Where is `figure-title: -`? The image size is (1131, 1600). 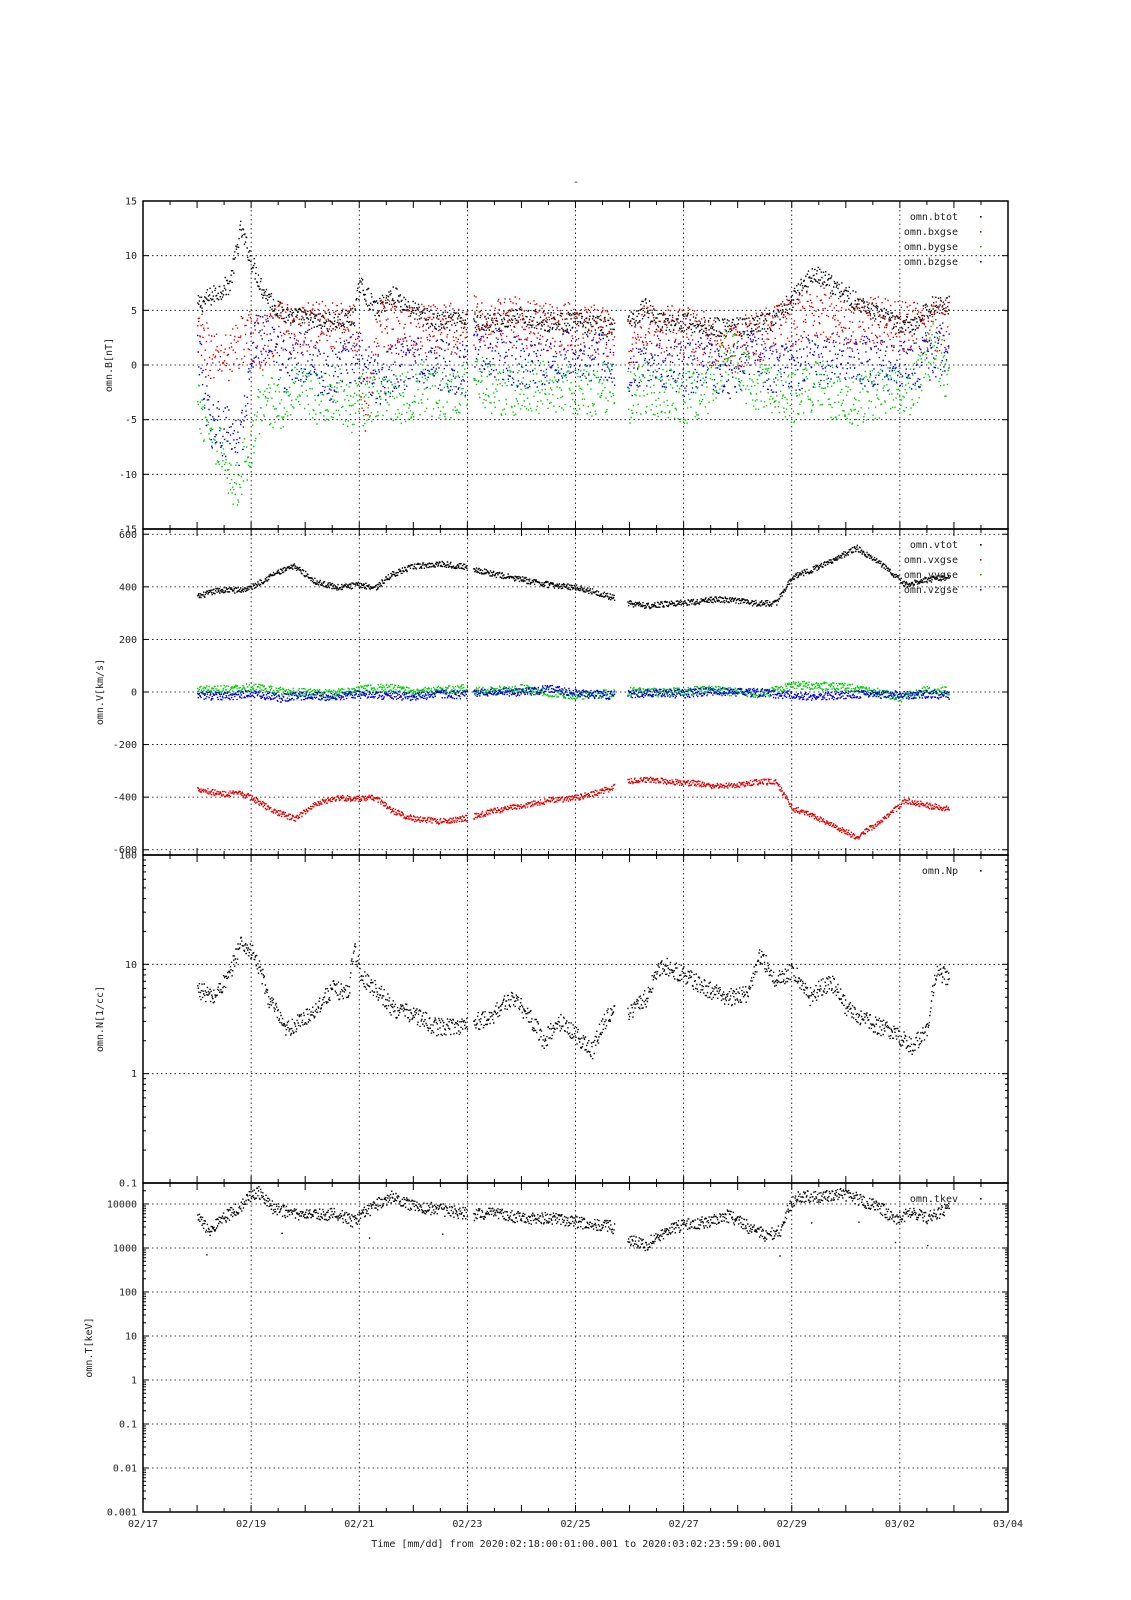
figure-title: - is located at coordinates (576, 182).